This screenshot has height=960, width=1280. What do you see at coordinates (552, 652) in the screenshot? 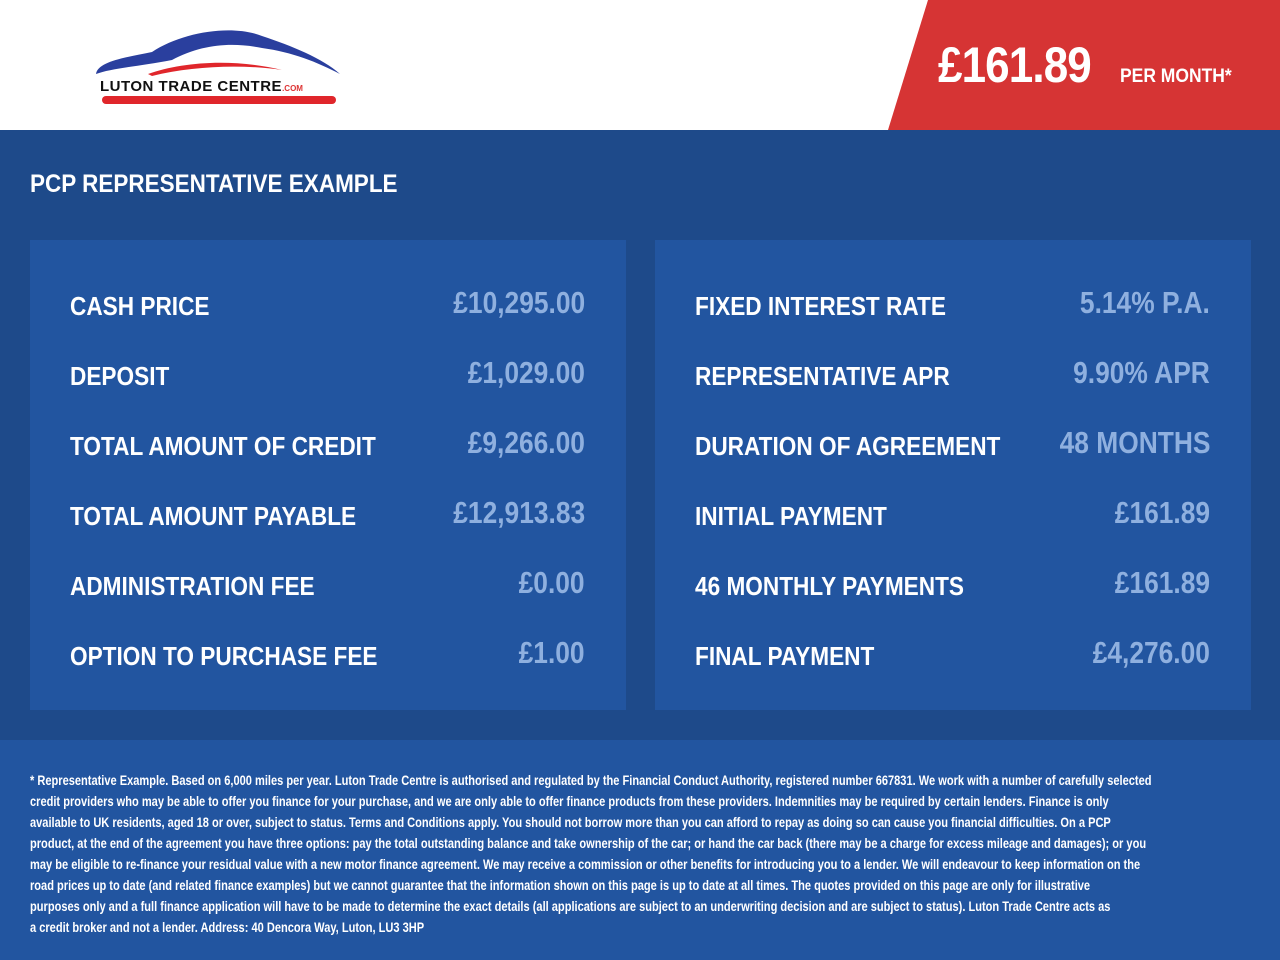
I see `row-value: £1.00` at bounding box center [552, 652].